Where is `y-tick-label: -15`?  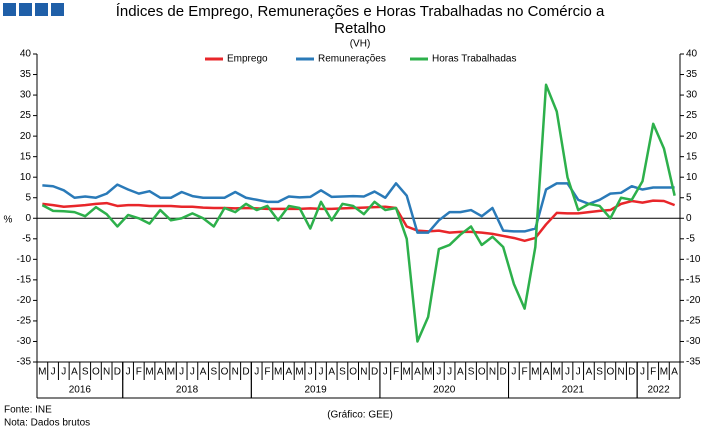 y-tick-label: -15 is located at coordinates (24, 280).